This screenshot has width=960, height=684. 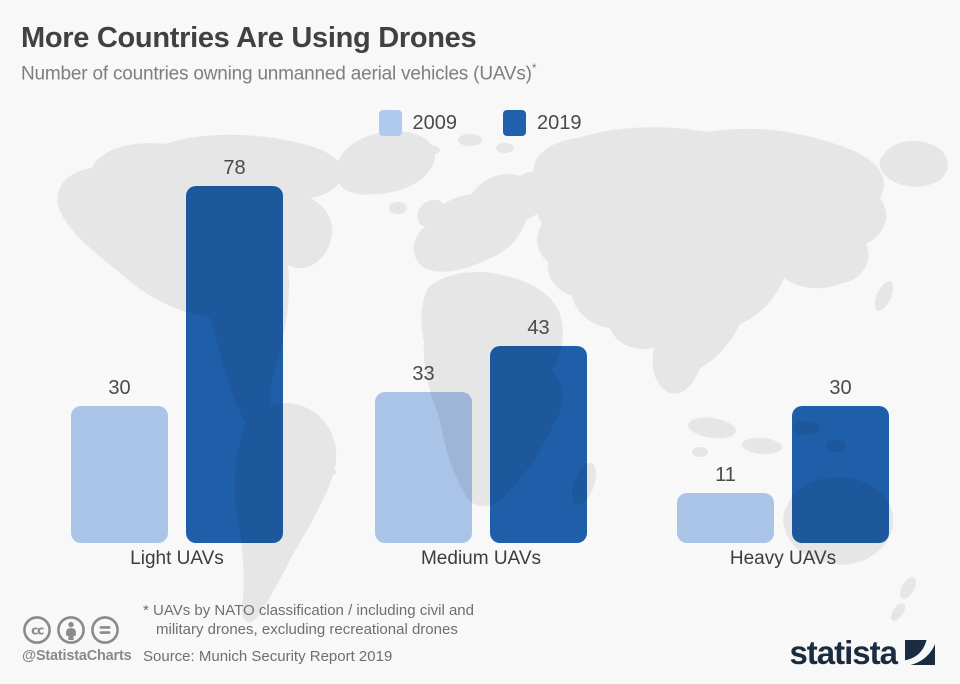 I want to click on bar-2019-medium-uavs, so click(x=538, y=444).